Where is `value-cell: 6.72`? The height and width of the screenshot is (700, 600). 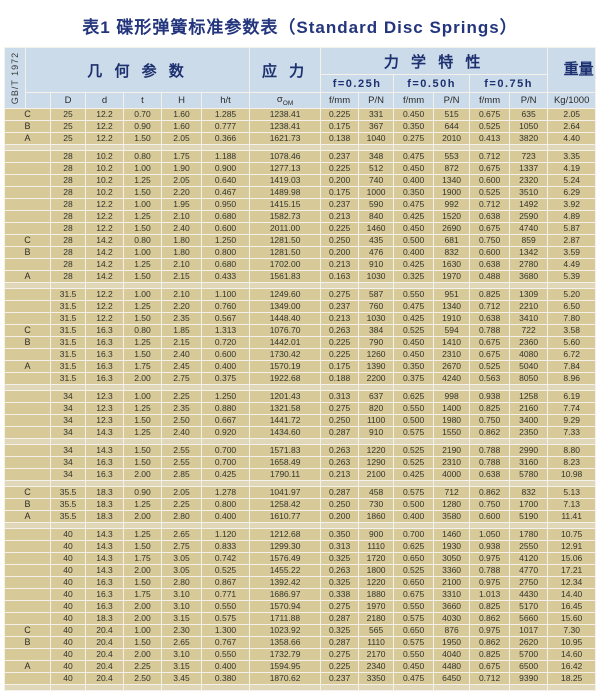 value-cell: 6.72 is located at coordinates (572, 354).